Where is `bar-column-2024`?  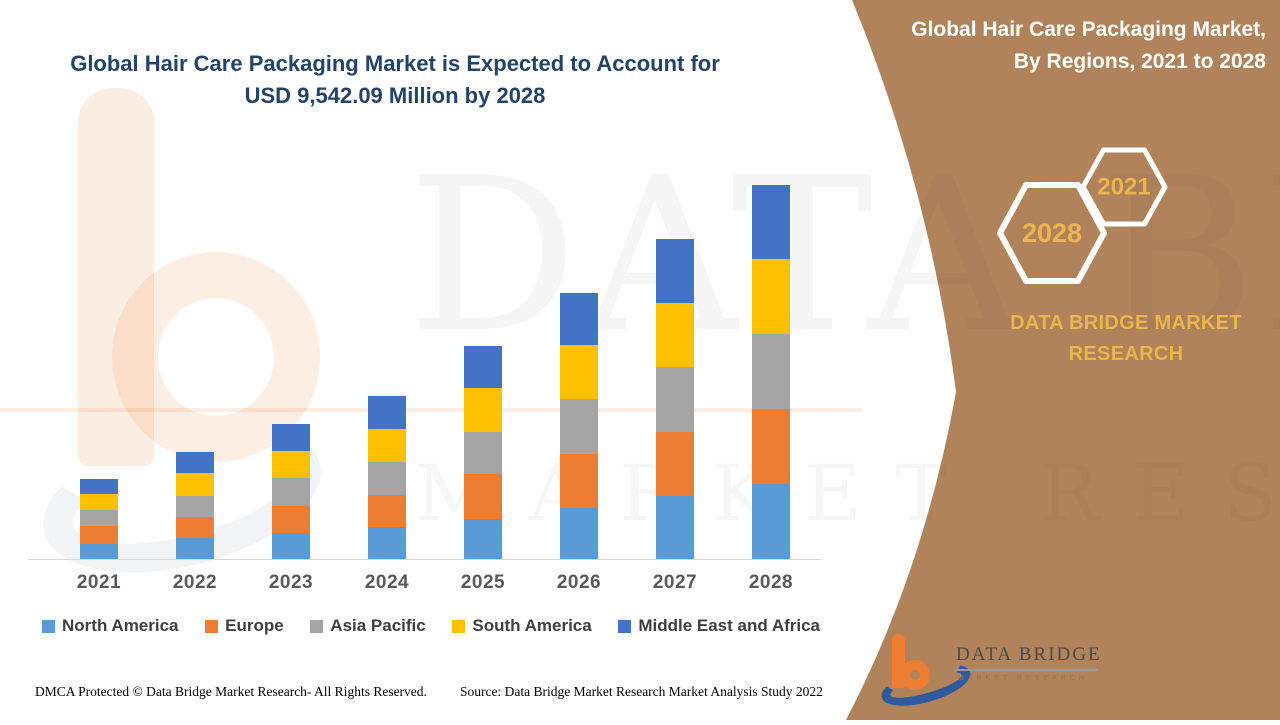 bar-column-2024 is located at coordinates (387, 370).